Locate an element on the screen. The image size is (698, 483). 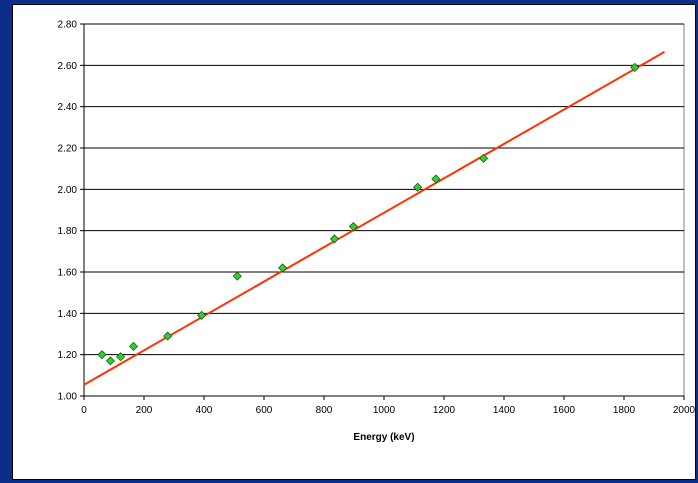
y-tick-label: 2.00 is located at coordinates (68, 190).